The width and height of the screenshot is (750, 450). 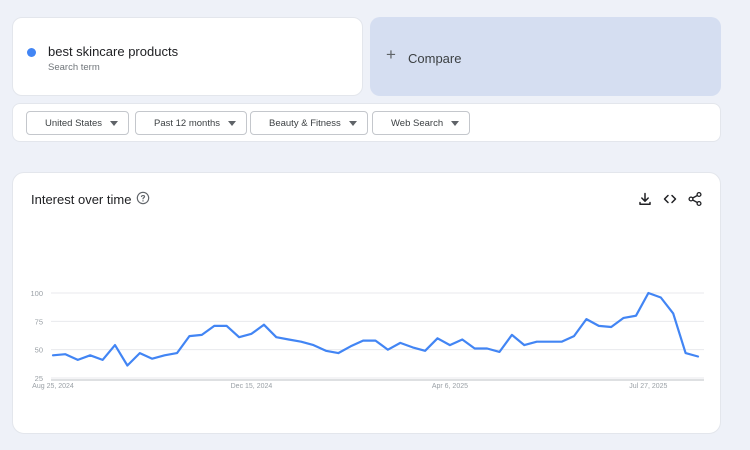 I want to click on compare-label: Compare, so click(x=435, y=58).